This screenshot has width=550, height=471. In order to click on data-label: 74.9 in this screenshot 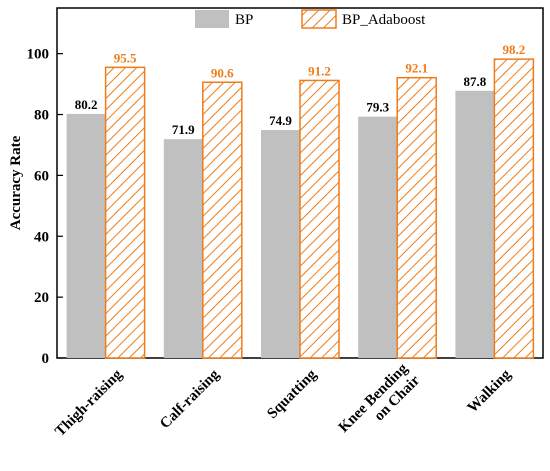, I will do `click(280, 120)`.